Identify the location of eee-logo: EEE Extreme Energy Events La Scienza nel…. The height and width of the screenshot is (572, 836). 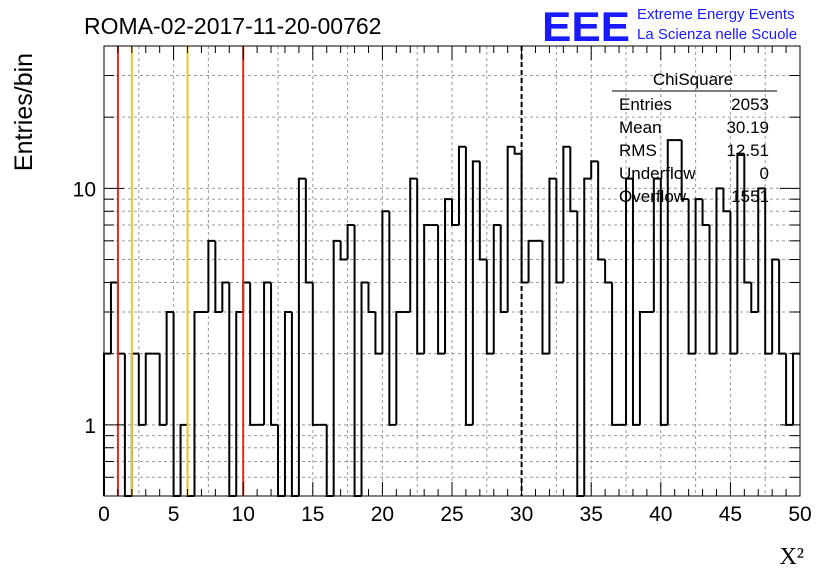
(669, 26).